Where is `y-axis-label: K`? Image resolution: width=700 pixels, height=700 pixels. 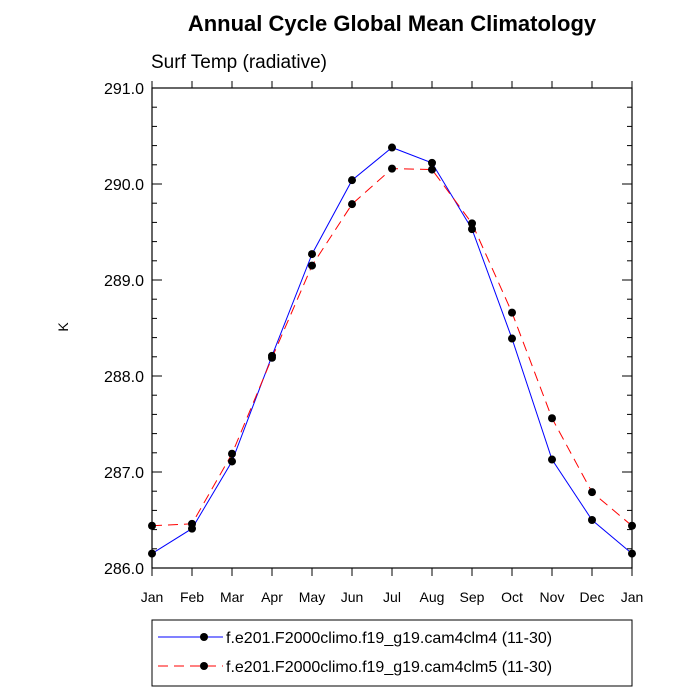 y-axis-label: K is located at coordinates (63, 327).